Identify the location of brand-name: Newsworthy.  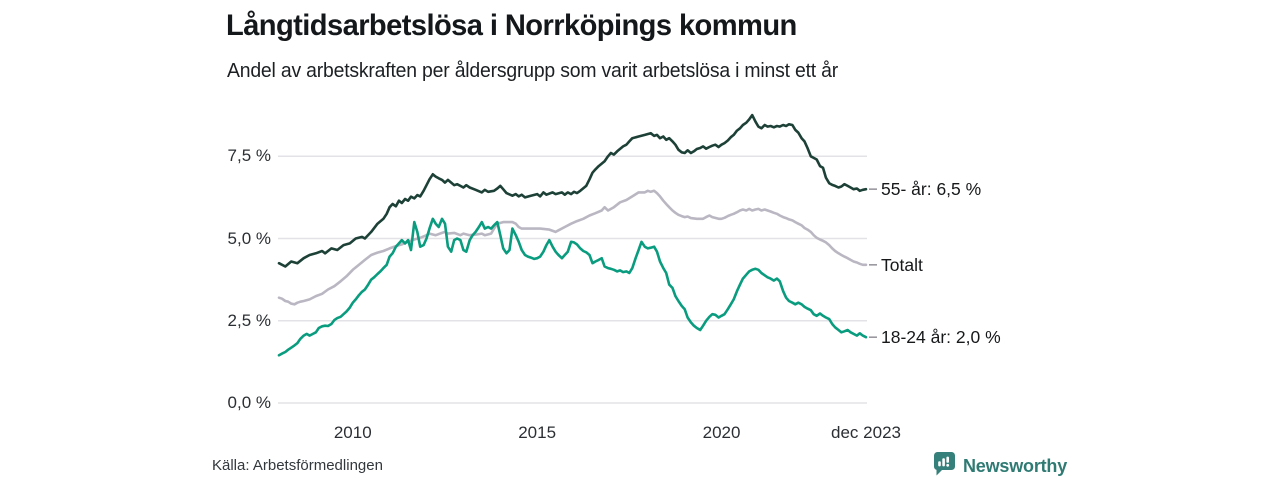
(1015, 465).